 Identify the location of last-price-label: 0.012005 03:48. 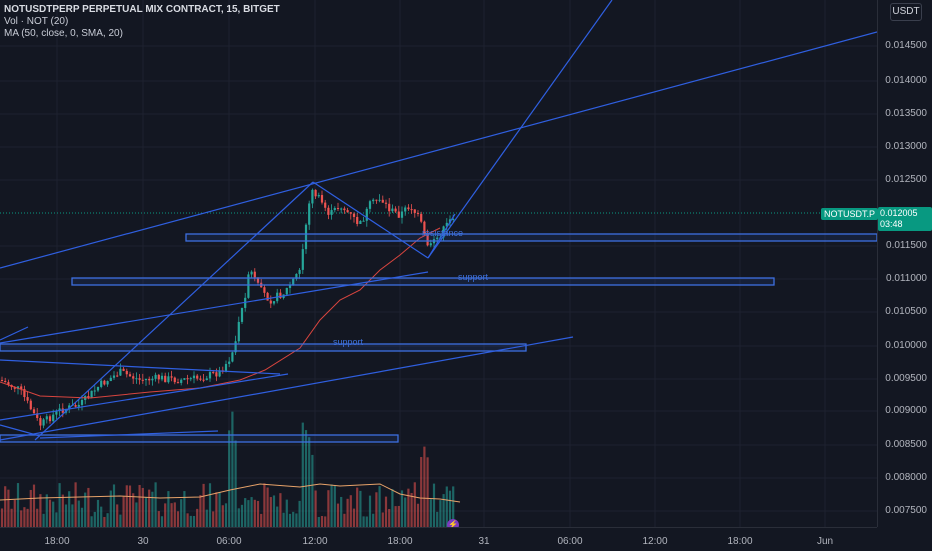
(905, 219).